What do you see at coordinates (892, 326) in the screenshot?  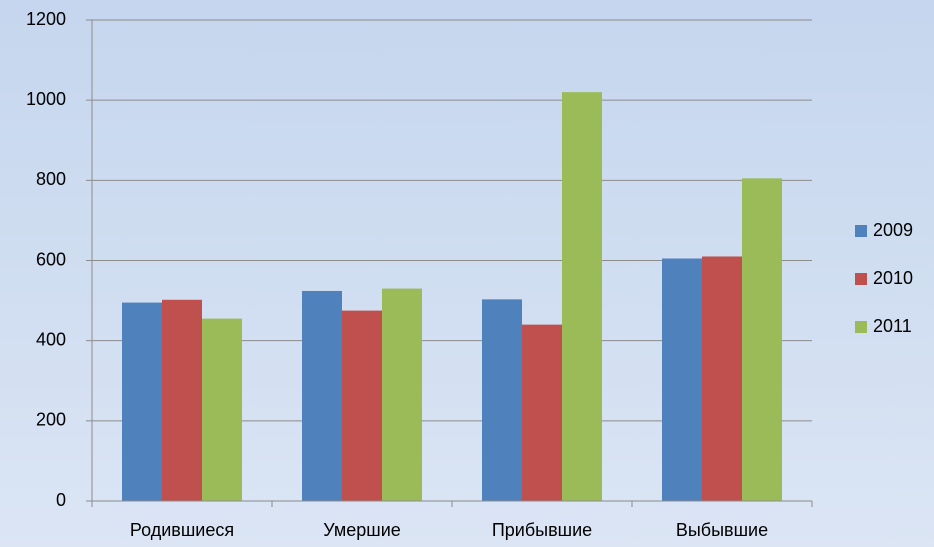 I see `legend-label: 2011` at bounding box center [892, 326].